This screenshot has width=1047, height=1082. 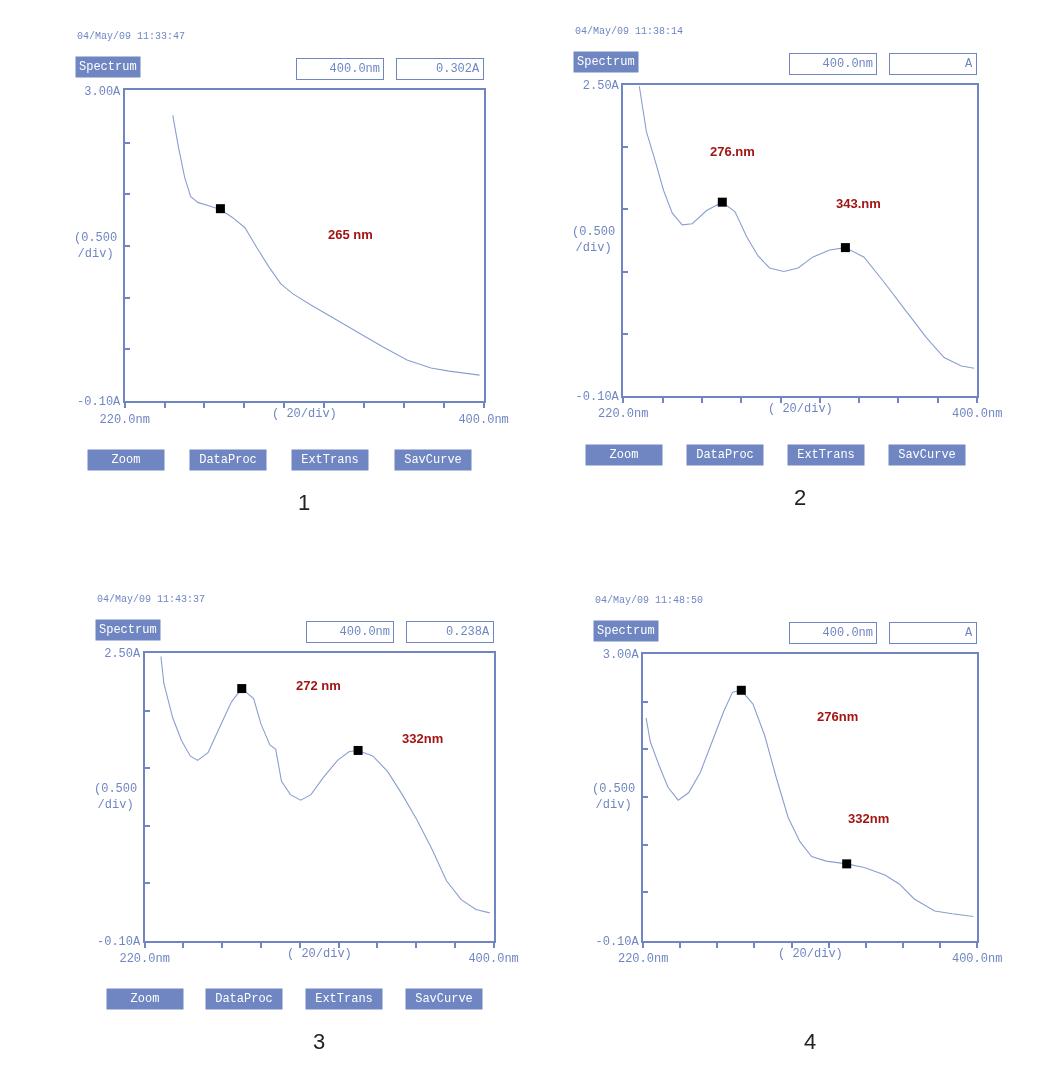 What do you see at coordinates (151, 599) in the screenshot?
I see `chart-title: 04/May/09 11:43:37` at bounding box center [151, 599].